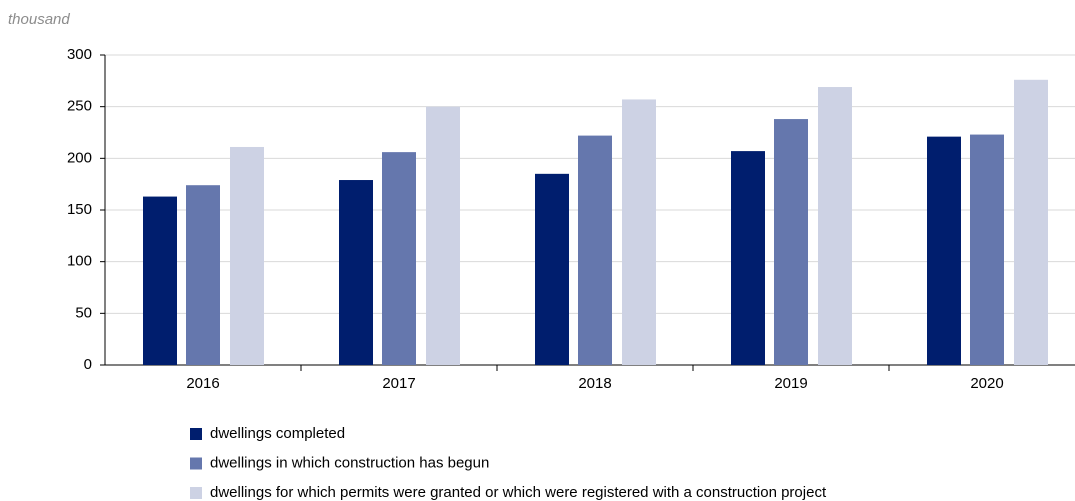  Describe the element at coordinates (79, 106) in the screenshot. I see `y-tick-label: 250` at that location.